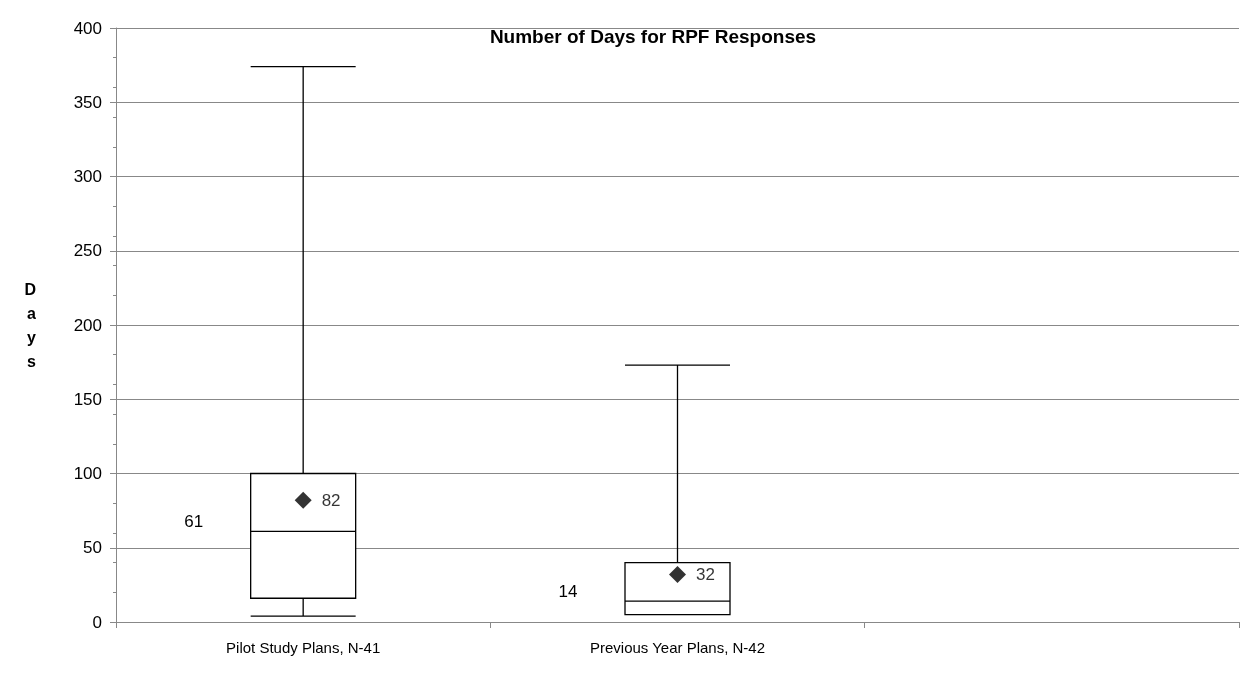  I want to click on chart-title: Number of Days for RPF Responses, so click(653, 36).